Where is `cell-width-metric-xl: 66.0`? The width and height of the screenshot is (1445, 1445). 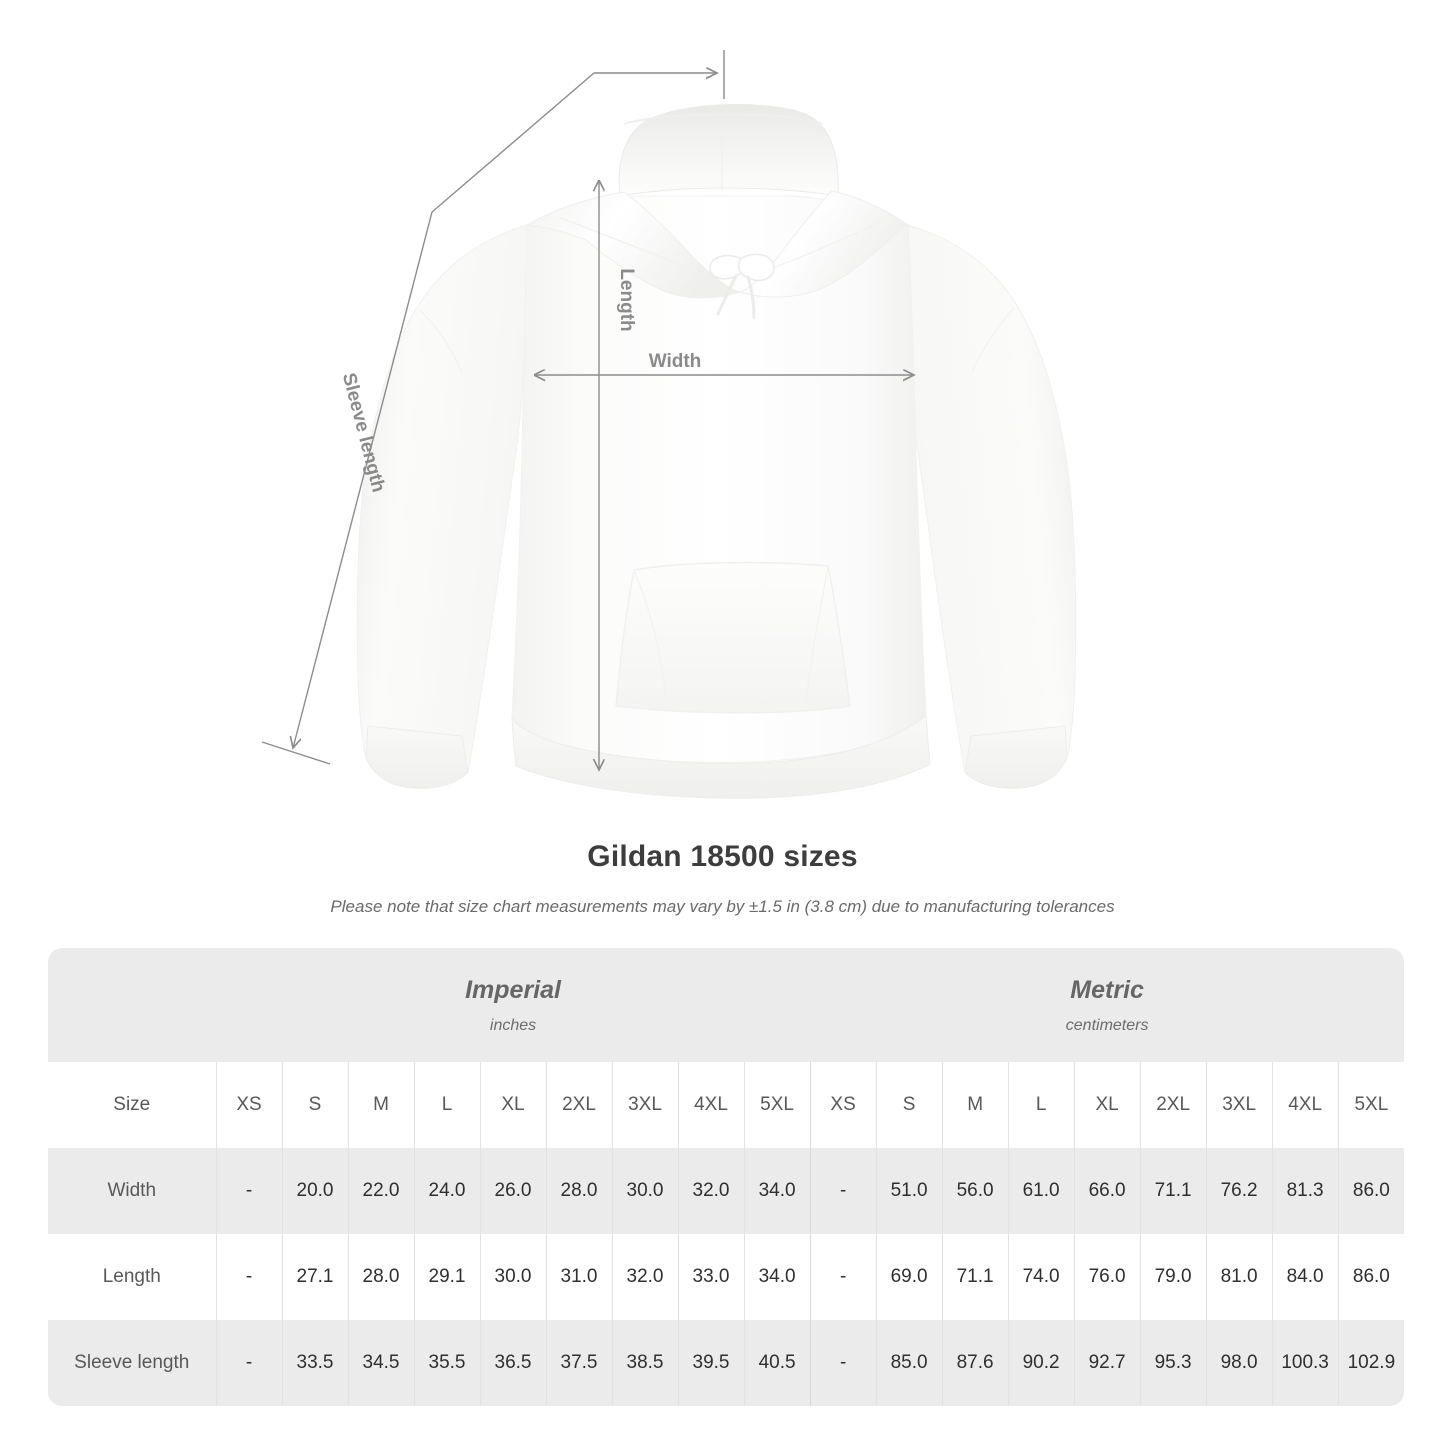 cell-width-metric-xl: 66.0 is located at coordinates (1107, 1191).